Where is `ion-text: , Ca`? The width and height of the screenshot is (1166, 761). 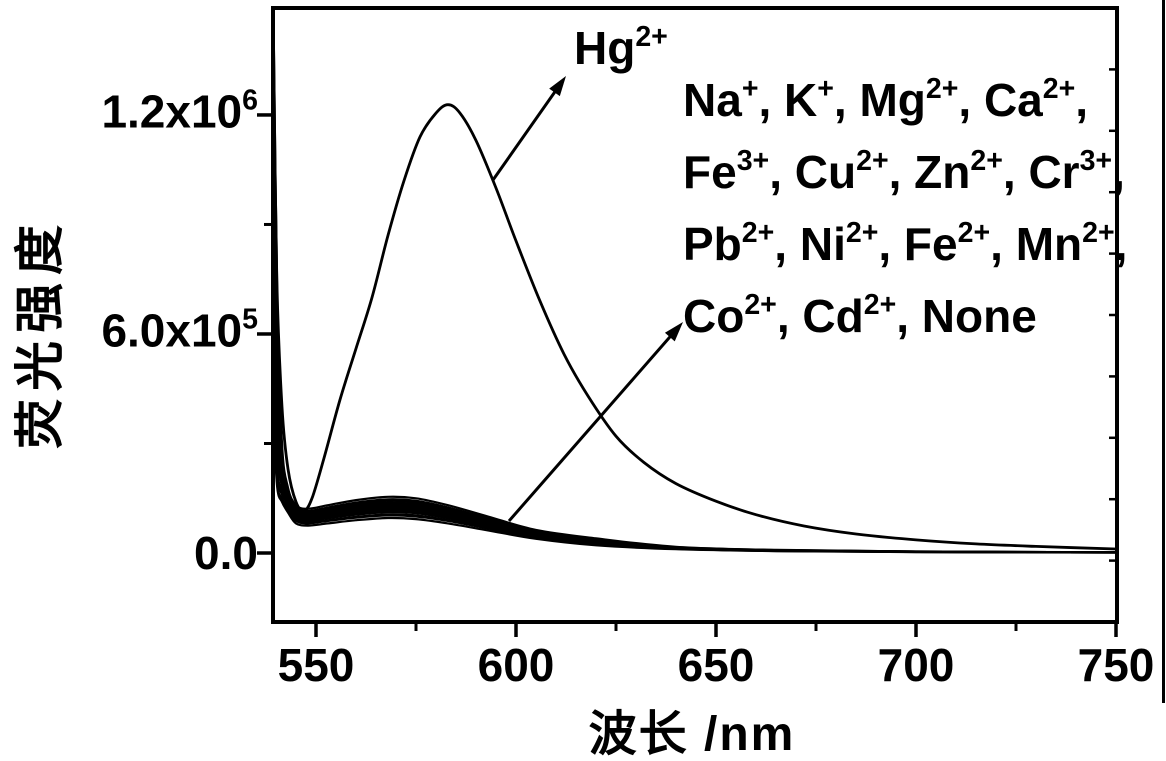
ion-text: , Ca is located at coordinates (1000, 100).